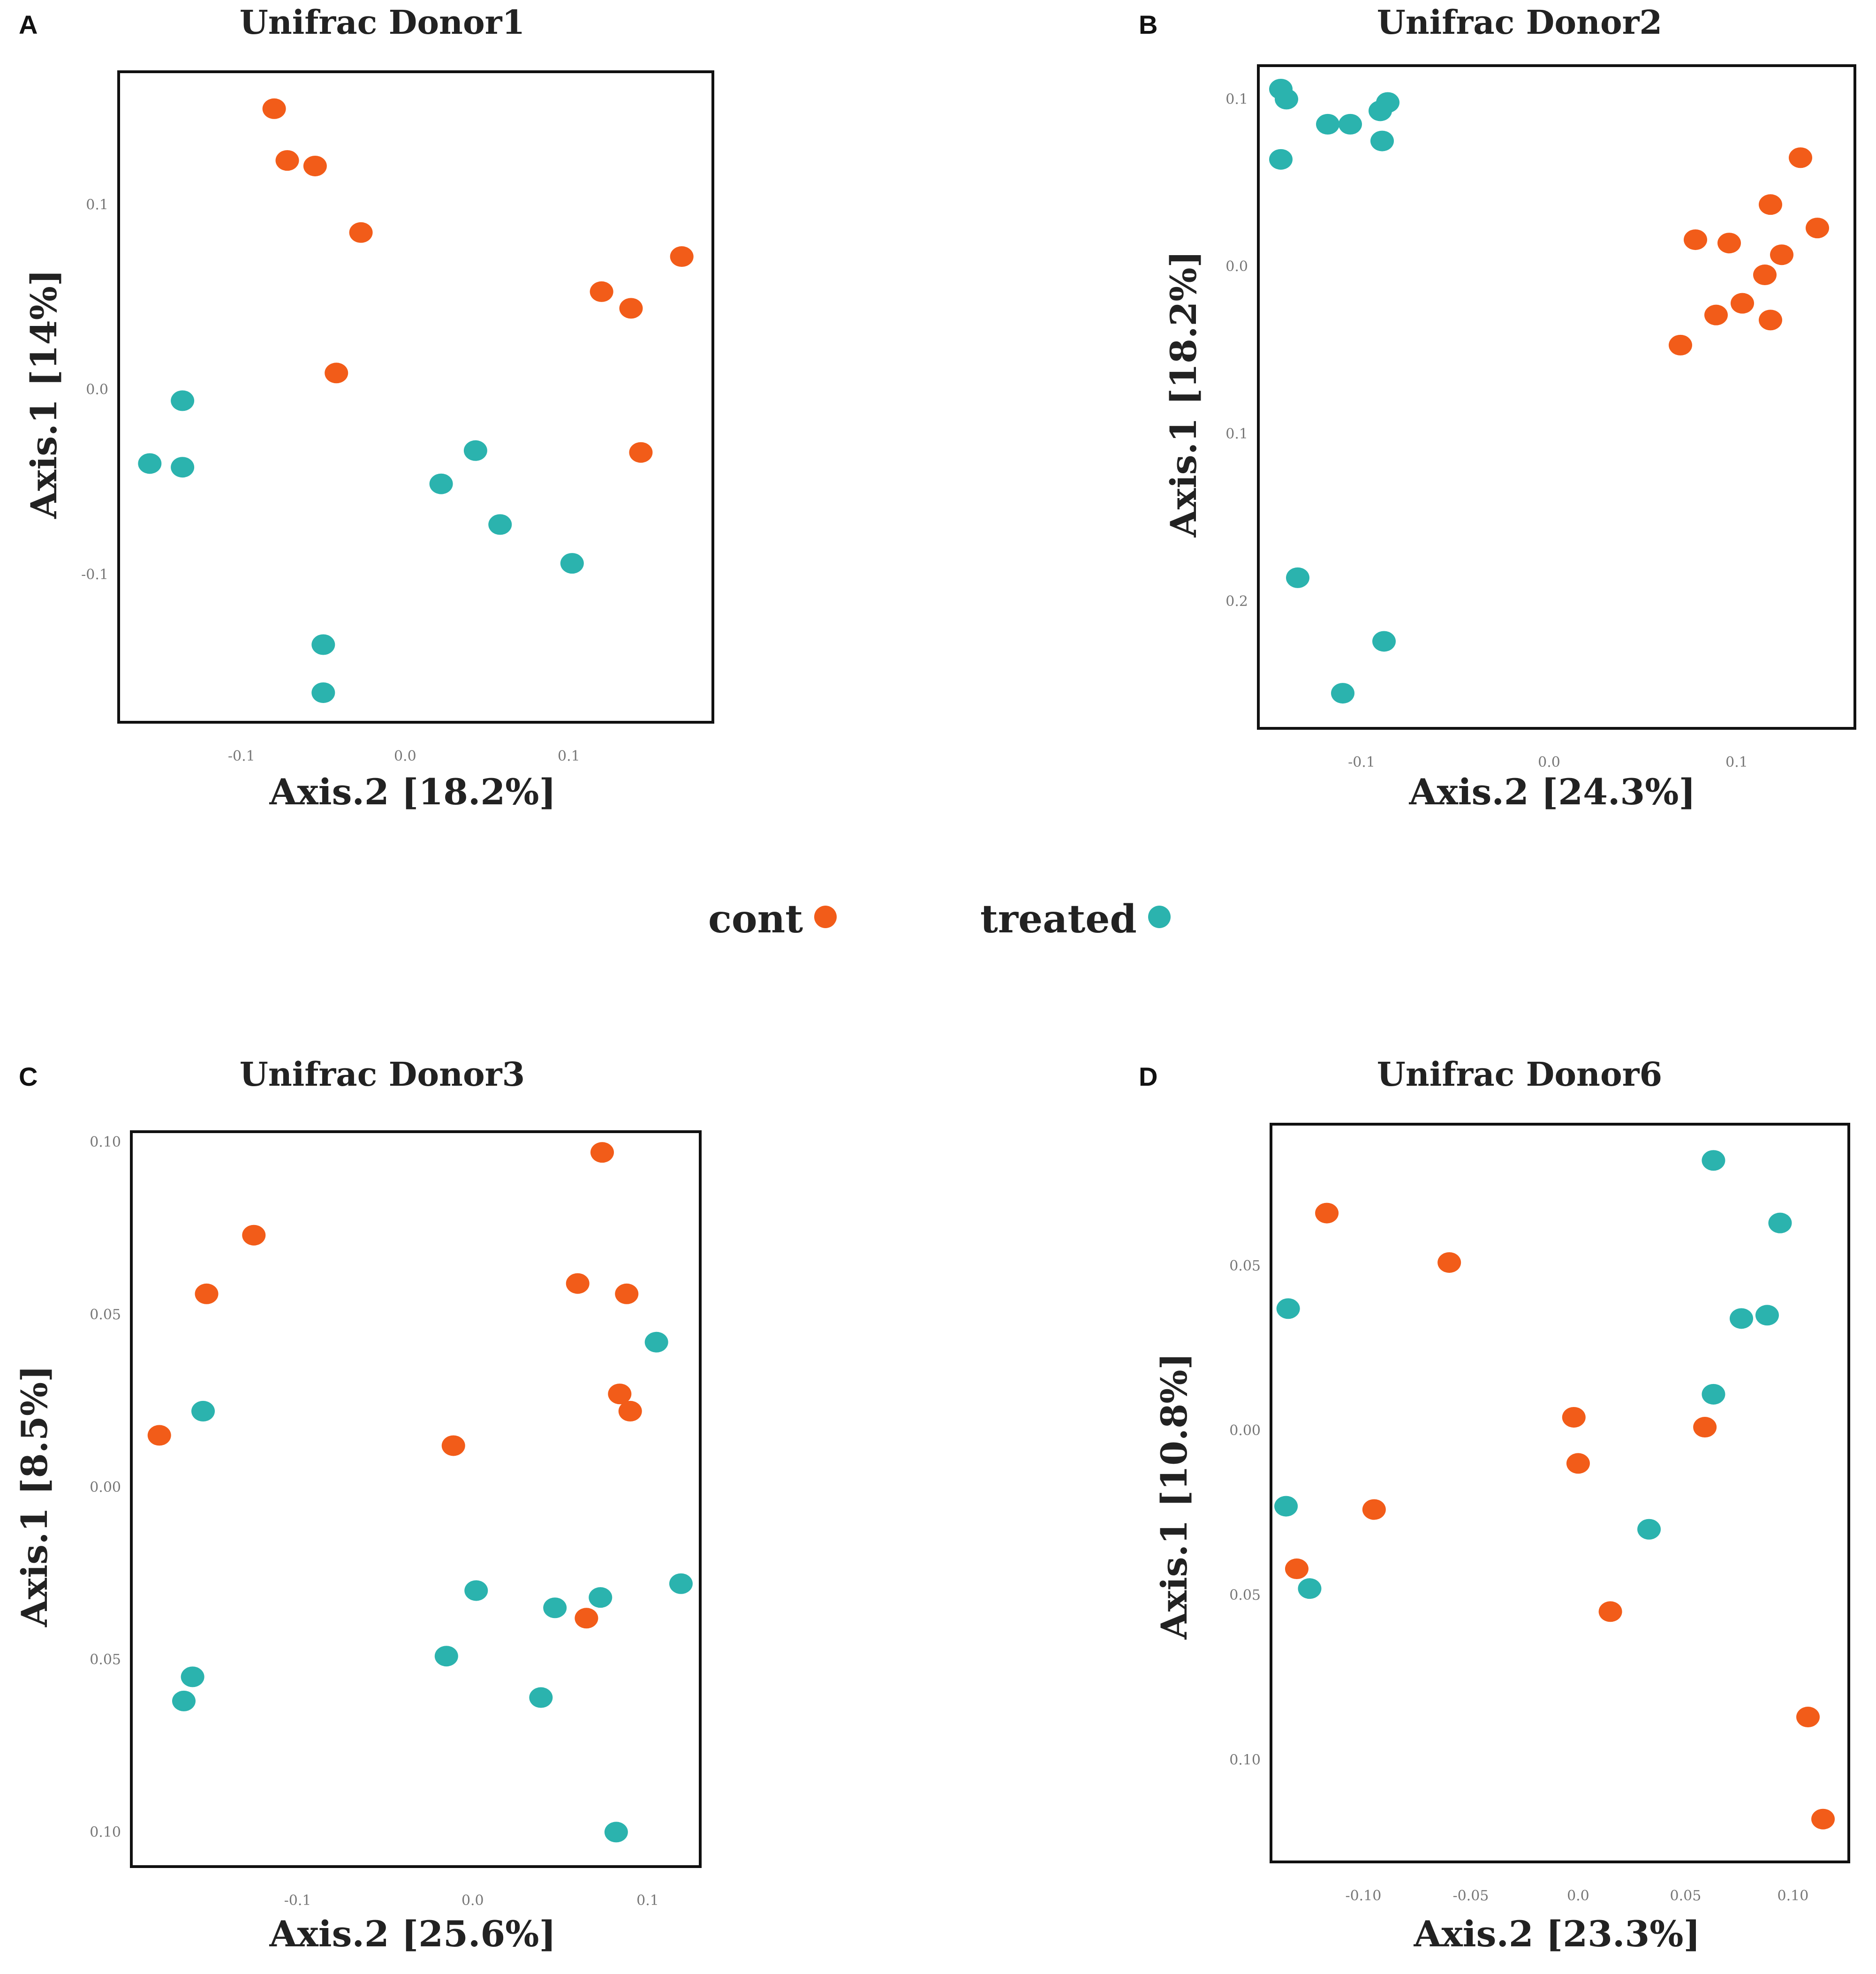  What do you see at coordinates (44, 394) in the screenshot?
I see `panel-a-y-axis-label: Axis.1 [14%]` at bounding box center [44, 394].